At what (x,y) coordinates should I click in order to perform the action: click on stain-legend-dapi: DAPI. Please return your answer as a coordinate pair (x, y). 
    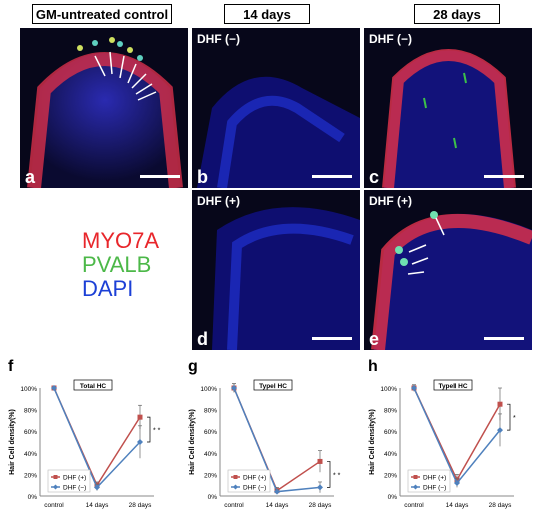
    Looking at the image, I should click on (108, 288).